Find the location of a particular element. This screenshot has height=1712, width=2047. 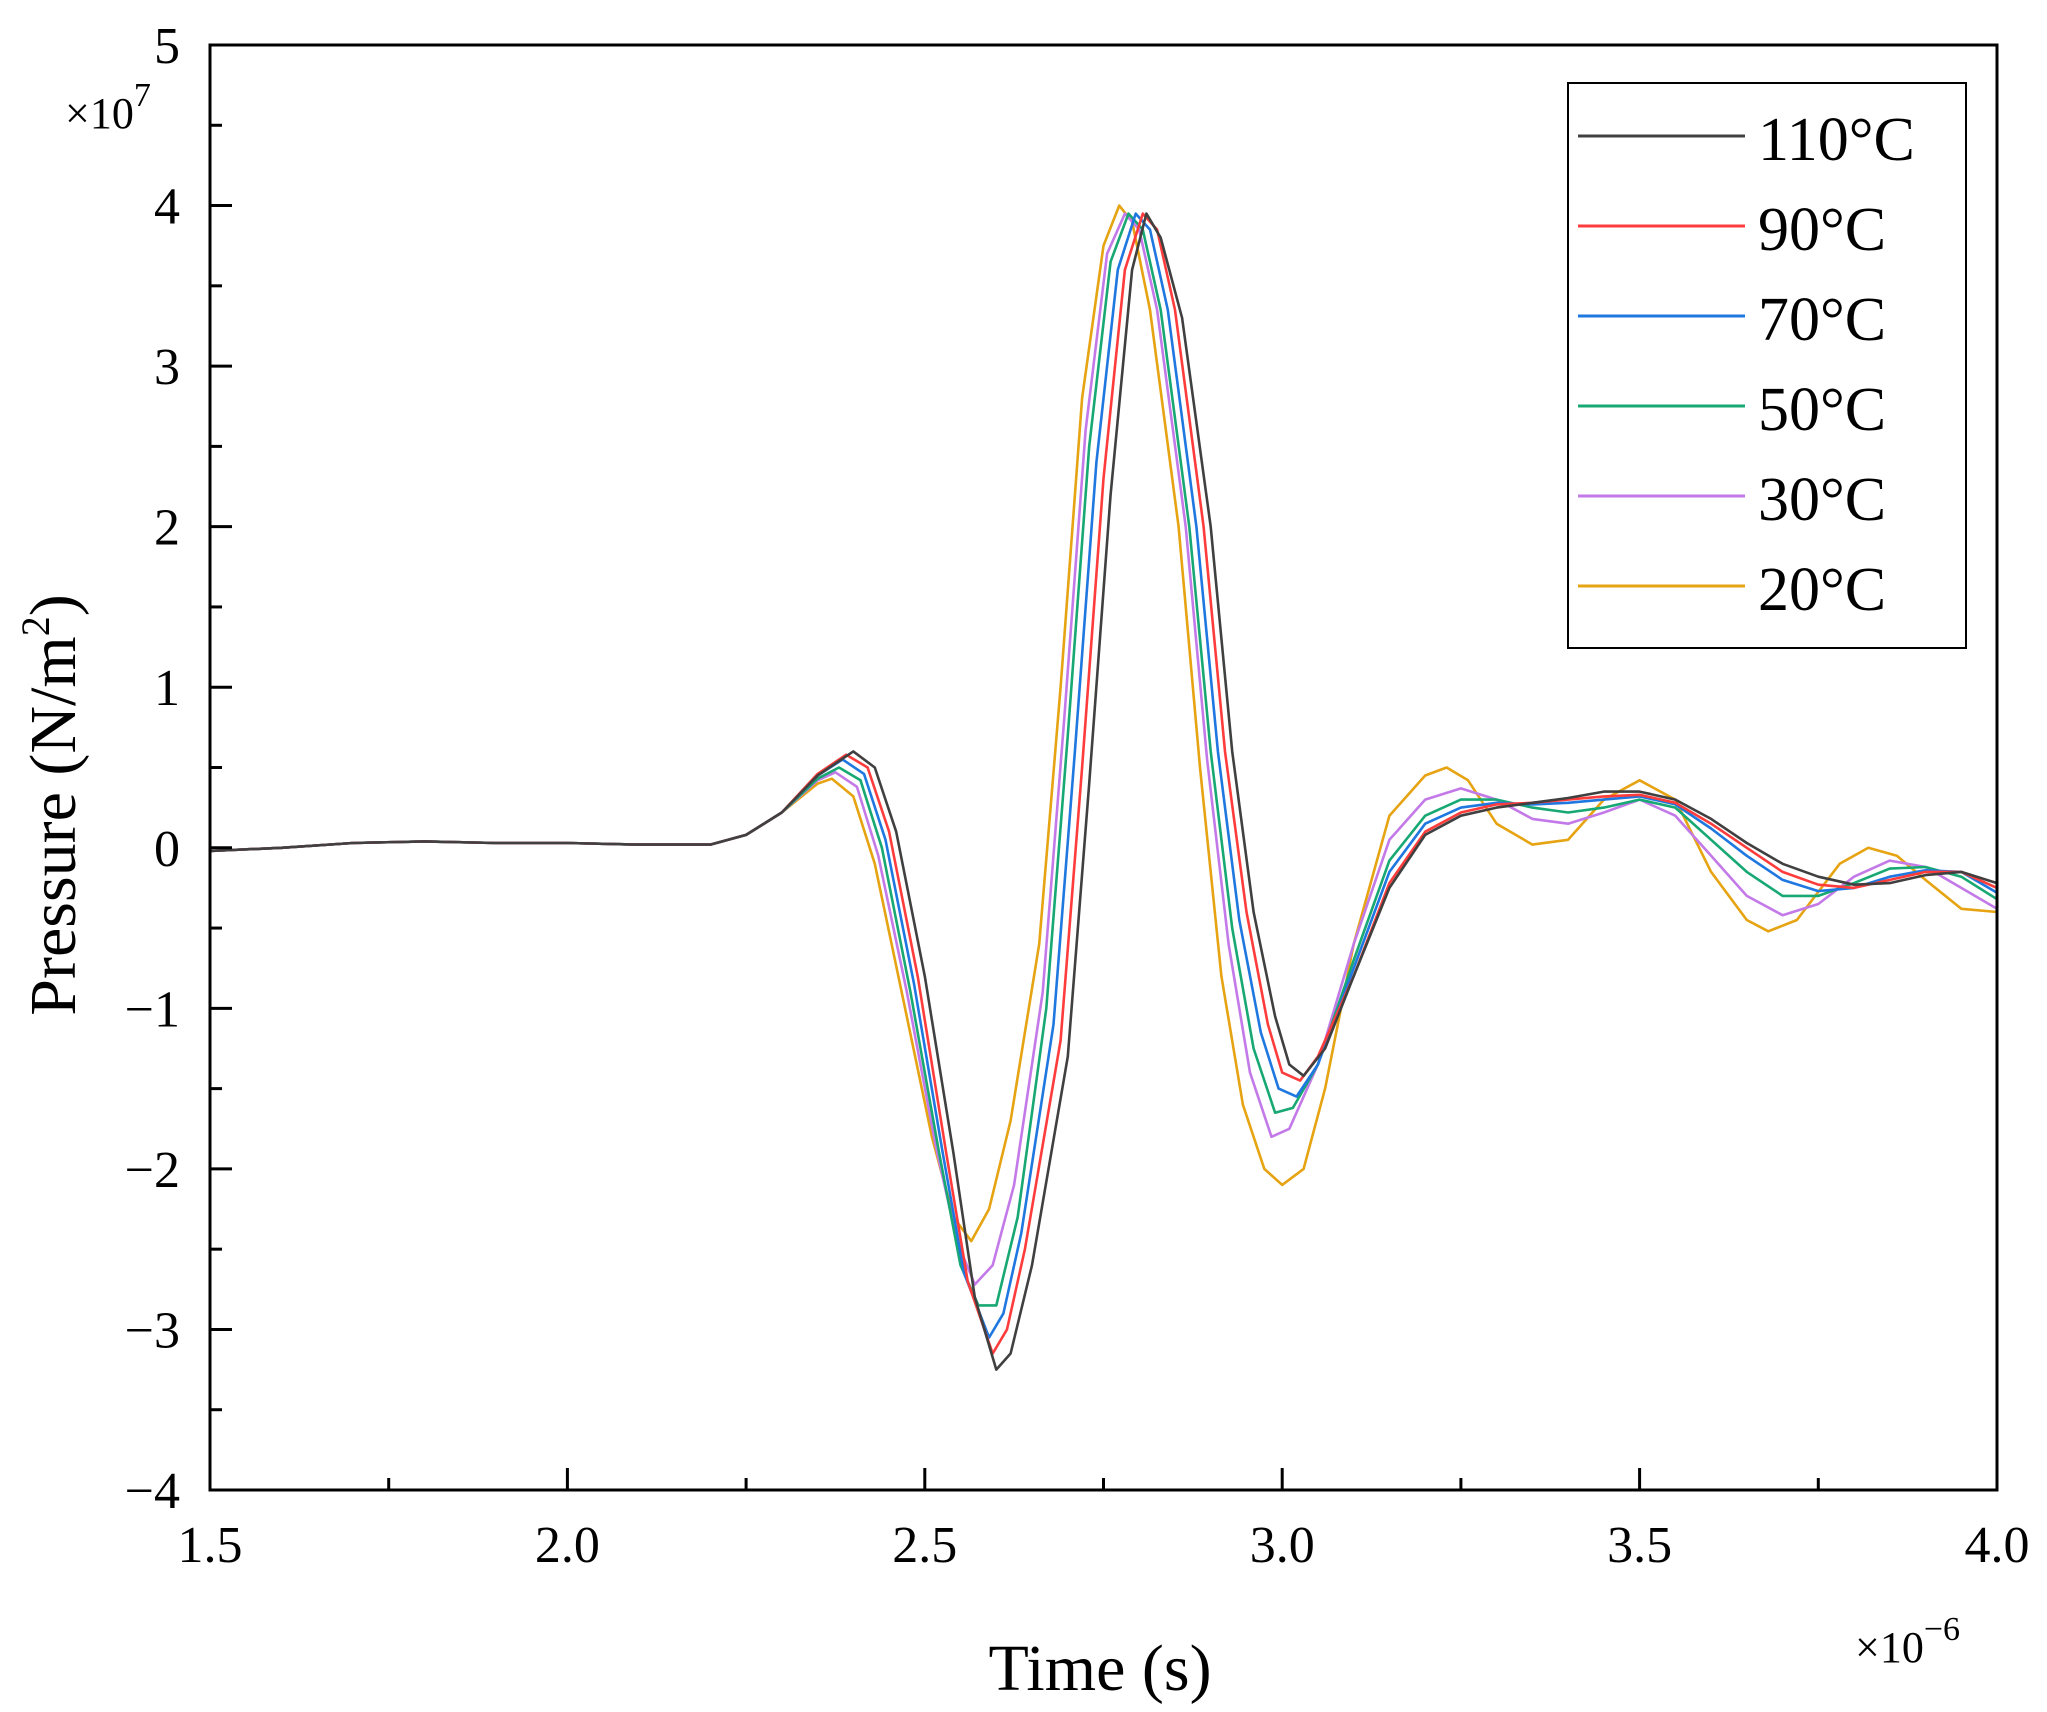

y-tick-label: 2 is located at coordinates (167, 528).